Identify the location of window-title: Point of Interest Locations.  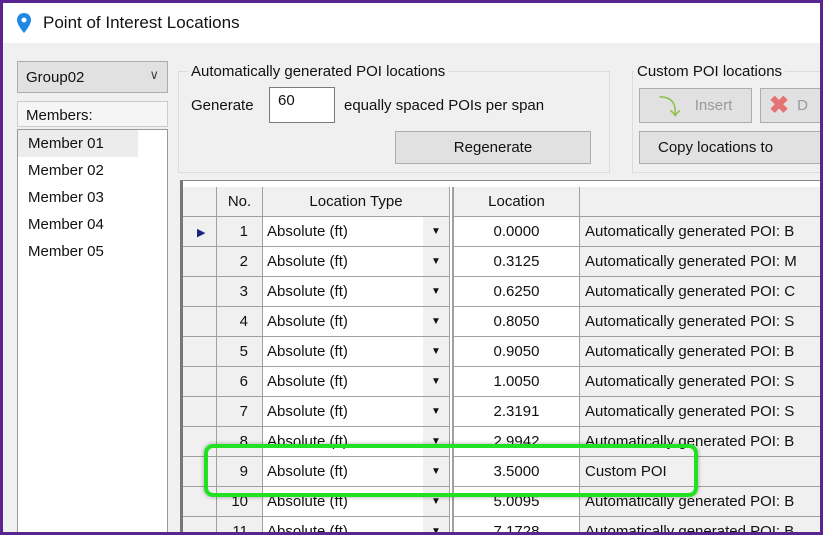
(141, 22).